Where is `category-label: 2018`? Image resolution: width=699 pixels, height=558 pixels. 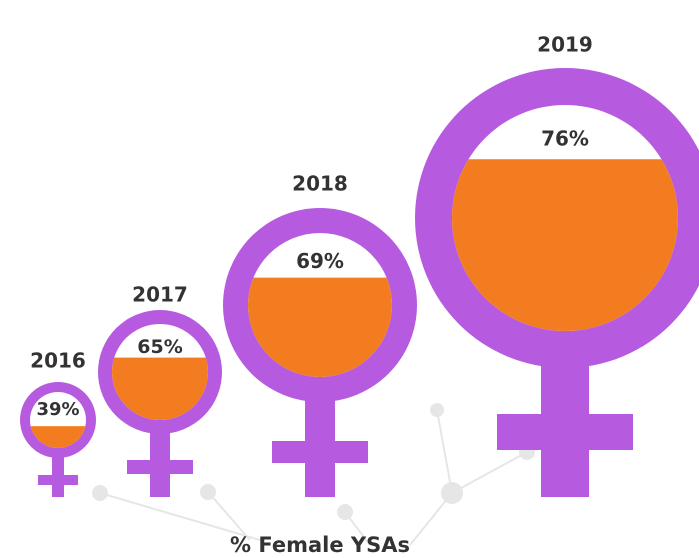
category-label: 2018 is located at coordinates (320, 184).